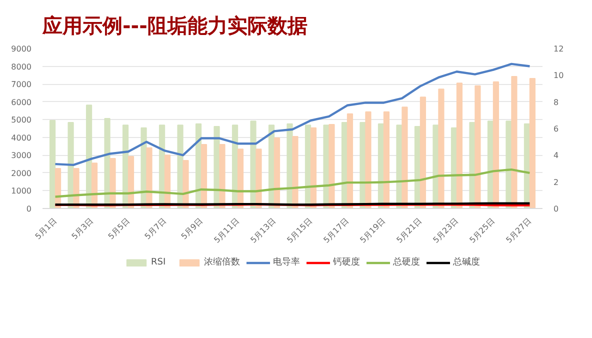 This screenshot has width=592, height=338. What do you see at coordinates (21, 137) in the screenshot?
I see `y-tick-label: 4000` at bounding box center [21, 137].